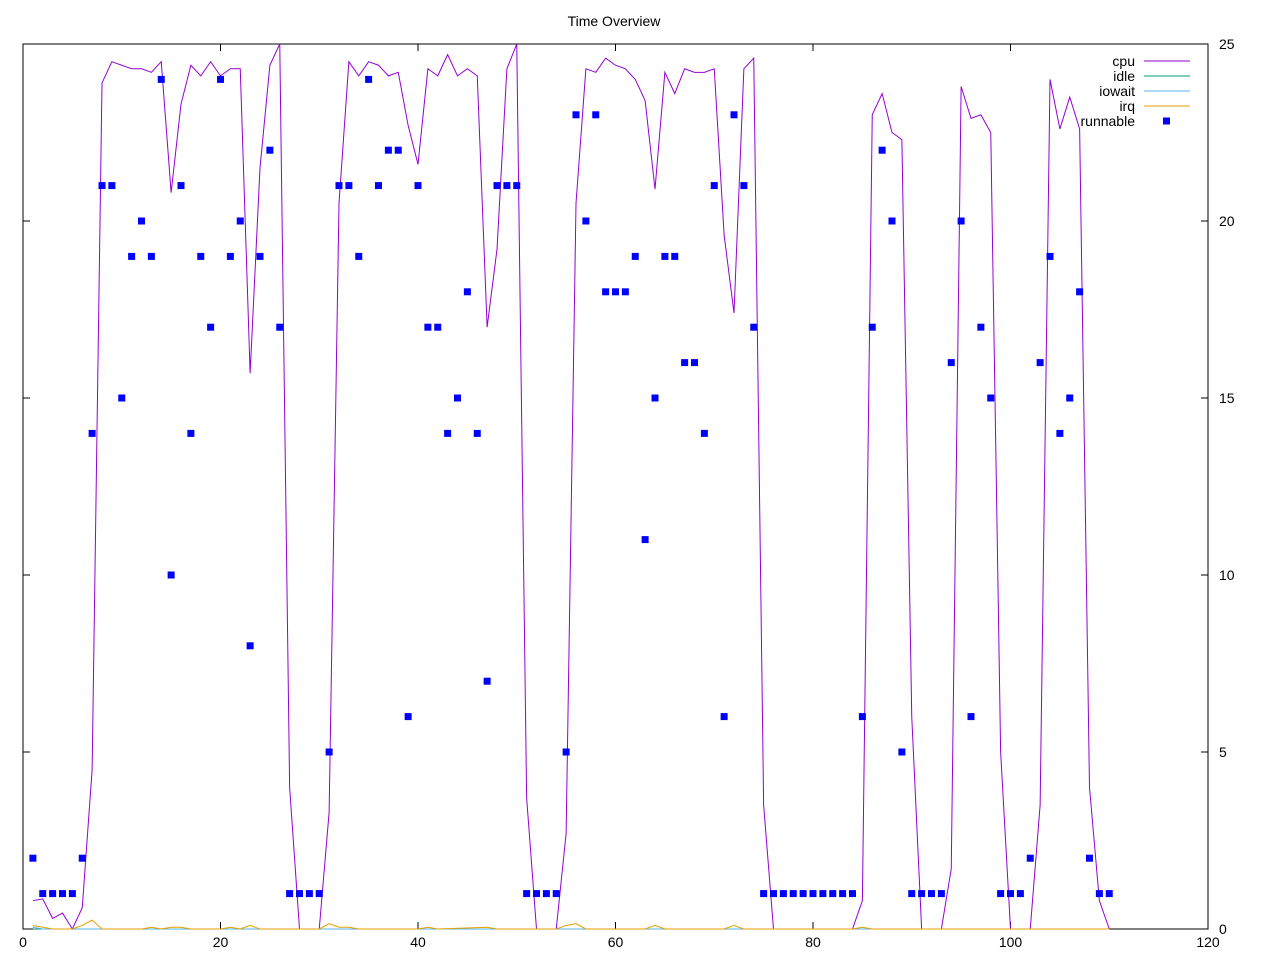 The image size is (1280, 960). Describe the element at coordinates (1117, 91) in the screenshot. I see `legend-label-iowait: iowait` at that location.